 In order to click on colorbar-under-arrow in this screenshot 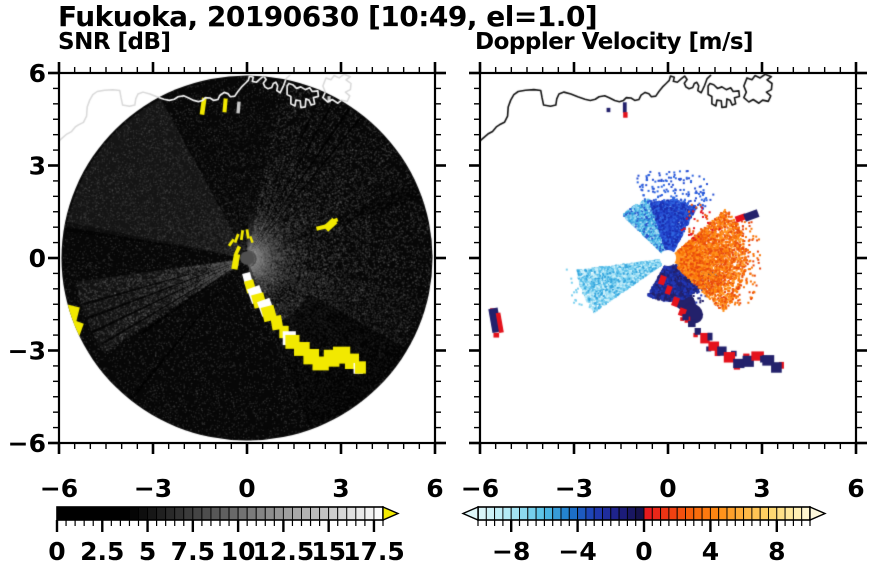, I will do `click(470, 513)`.